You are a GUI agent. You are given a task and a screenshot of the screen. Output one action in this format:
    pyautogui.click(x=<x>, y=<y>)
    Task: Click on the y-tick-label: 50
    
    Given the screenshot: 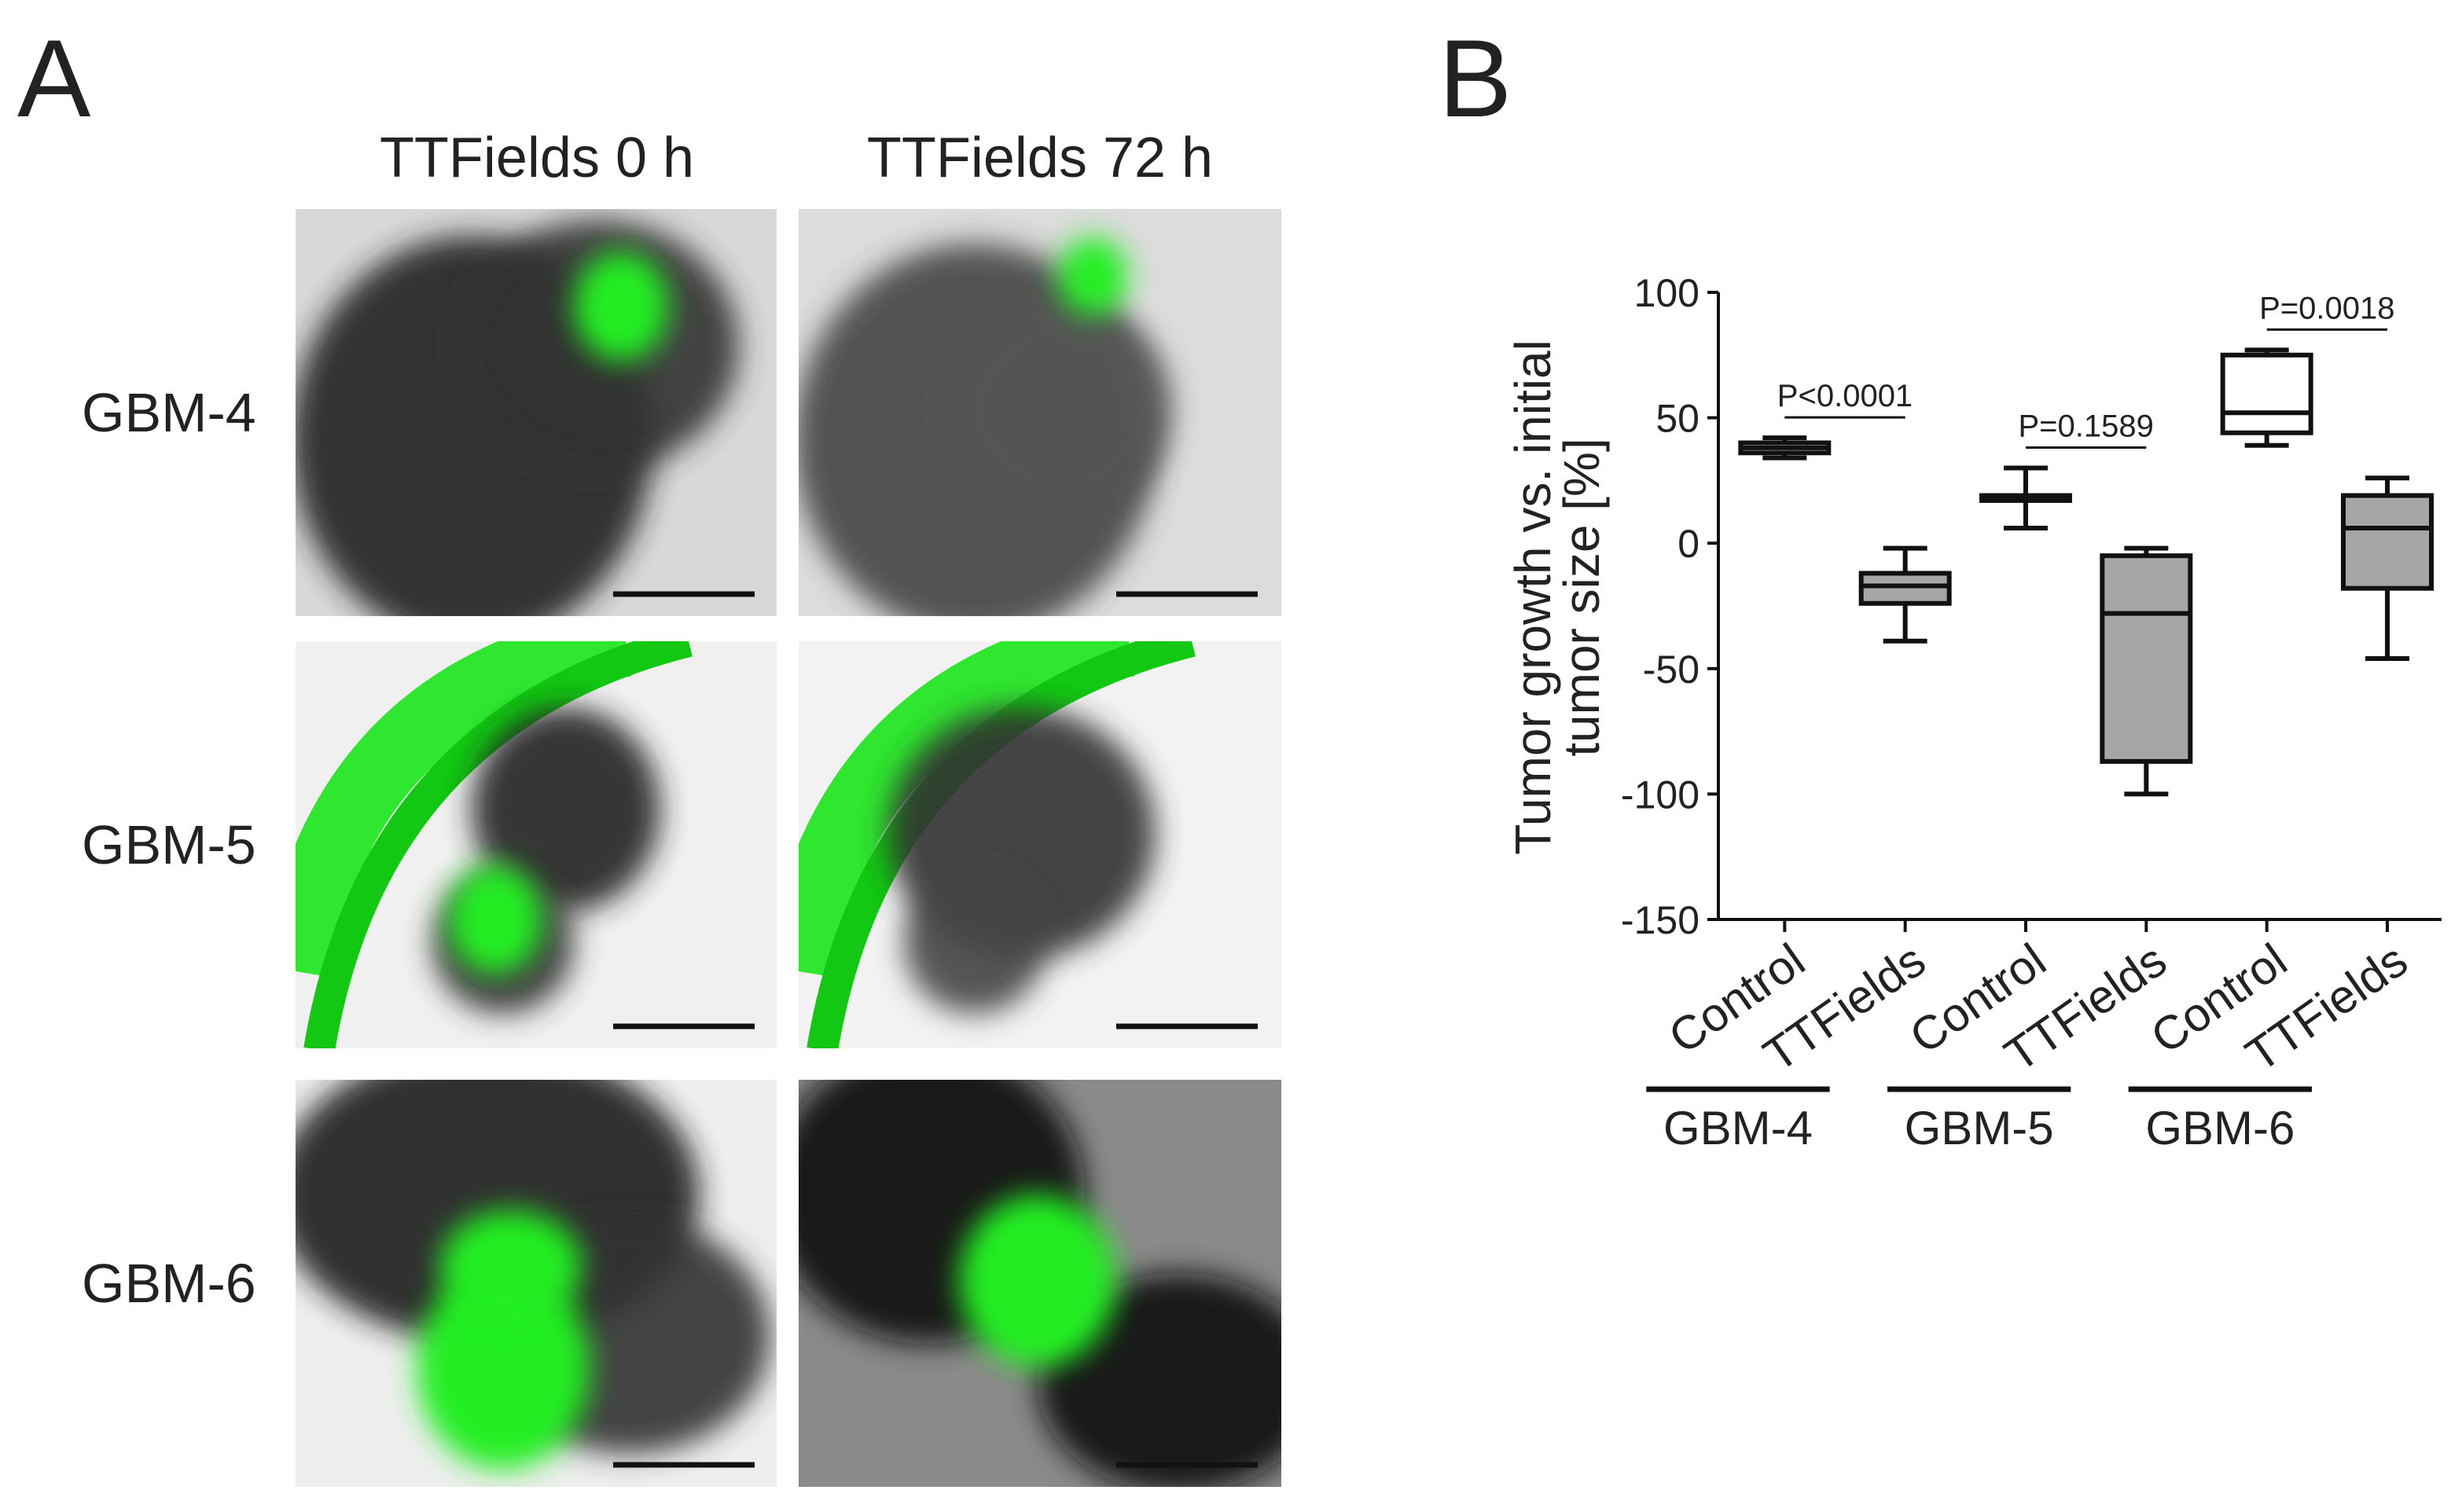 What is the action you would take?
    pyautogui.click(x=1677, y=419)
    